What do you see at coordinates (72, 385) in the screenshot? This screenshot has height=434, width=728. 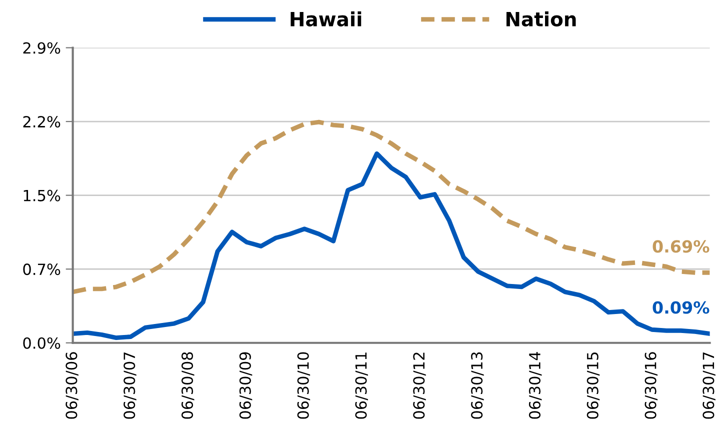 I see `x-tick-label: 06/30/06` at bounding box center [72, 385].